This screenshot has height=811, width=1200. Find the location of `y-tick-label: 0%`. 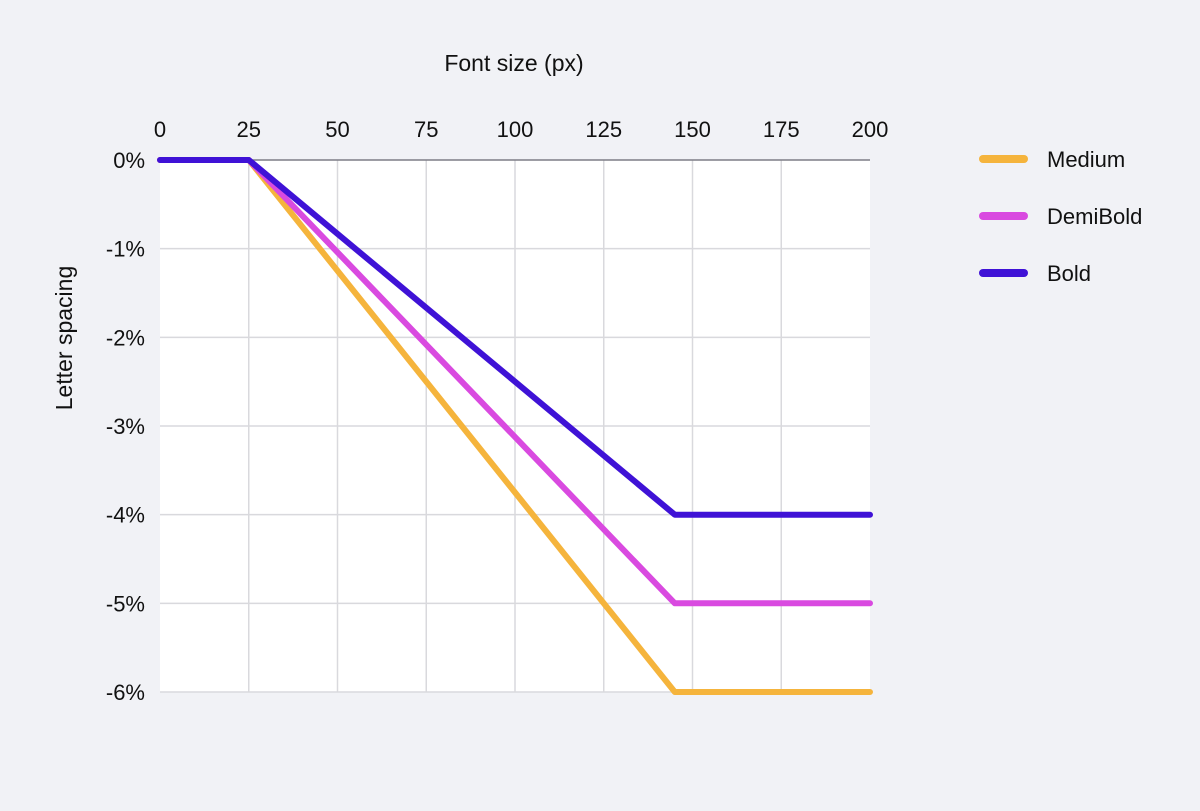

y-tick-label: 0% is located at coordinates (129, 160).